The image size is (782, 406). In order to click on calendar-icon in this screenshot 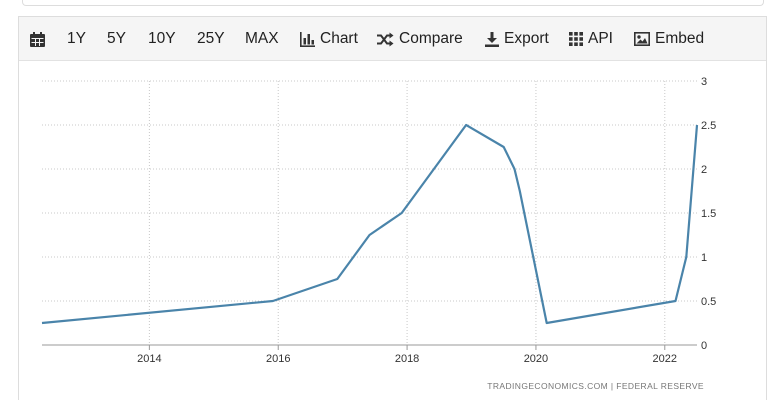, I will do `click(37, 39)`.